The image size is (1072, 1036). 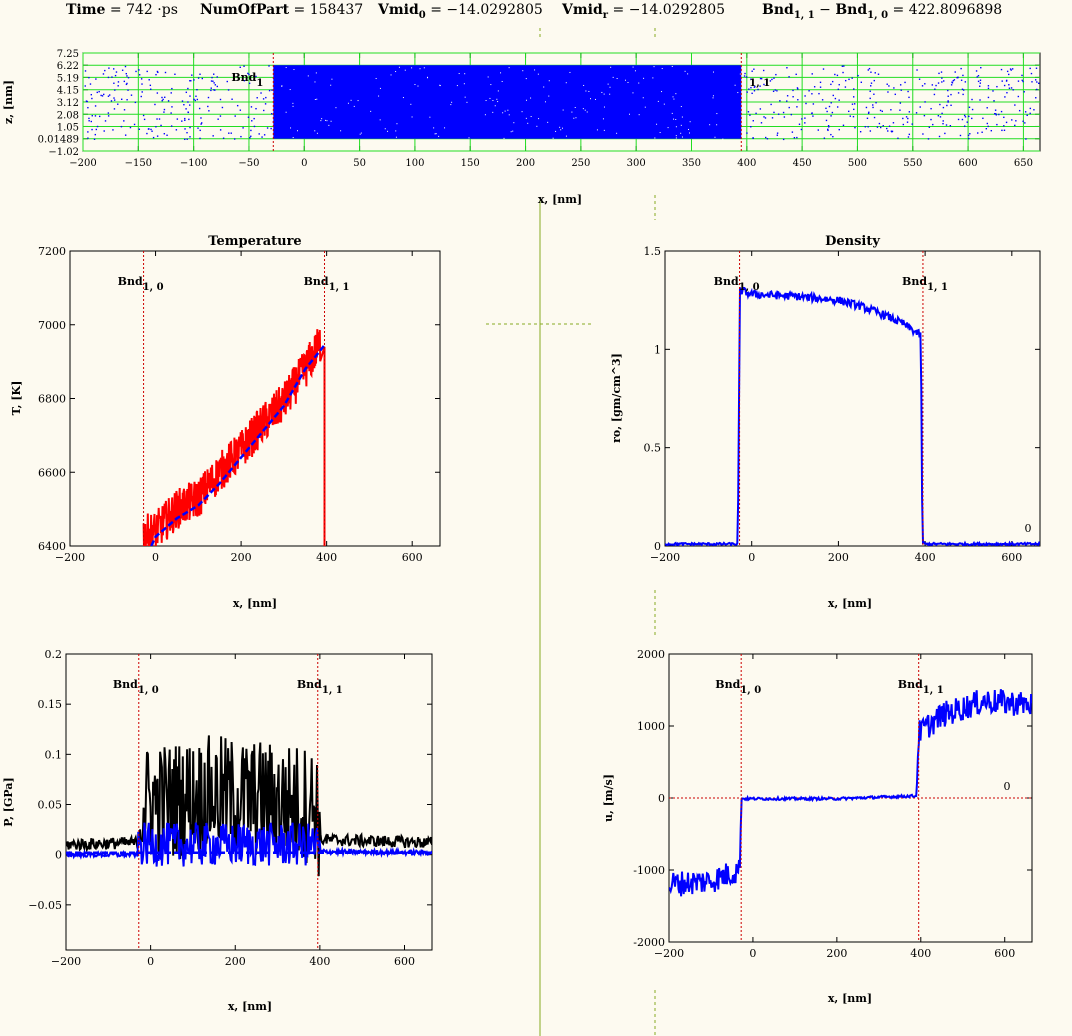 What do you see at coordinates (52, 399) in the screenshot?
I see `temperature-ytick-label: 6800` at bounding box center [52, 399].